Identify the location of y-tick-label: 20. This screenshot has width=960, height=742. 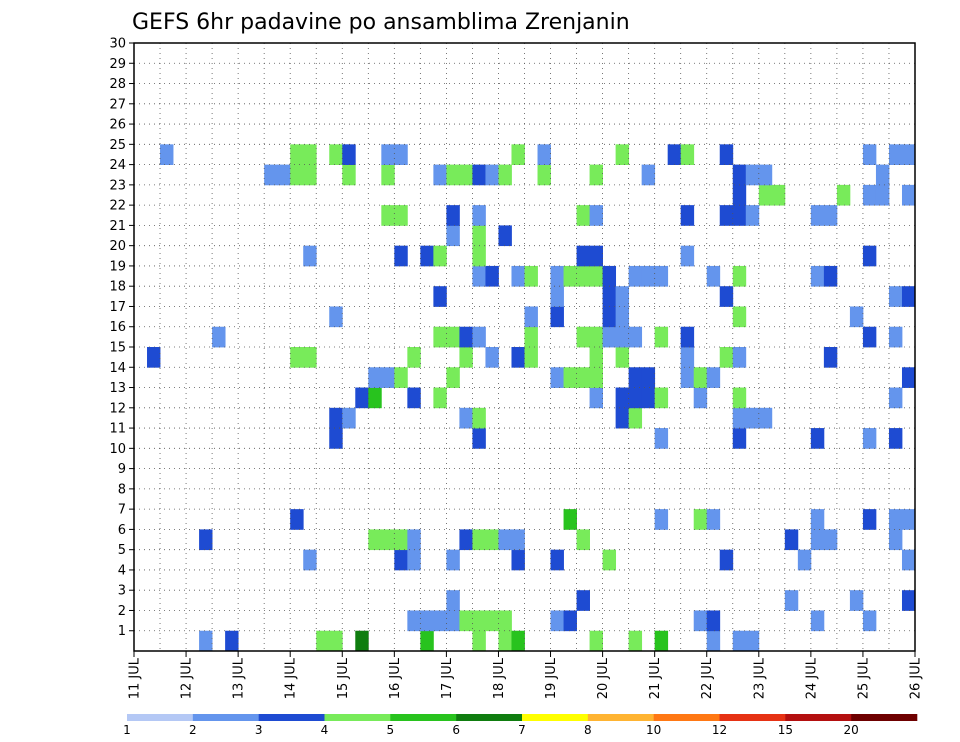
(117, 246).